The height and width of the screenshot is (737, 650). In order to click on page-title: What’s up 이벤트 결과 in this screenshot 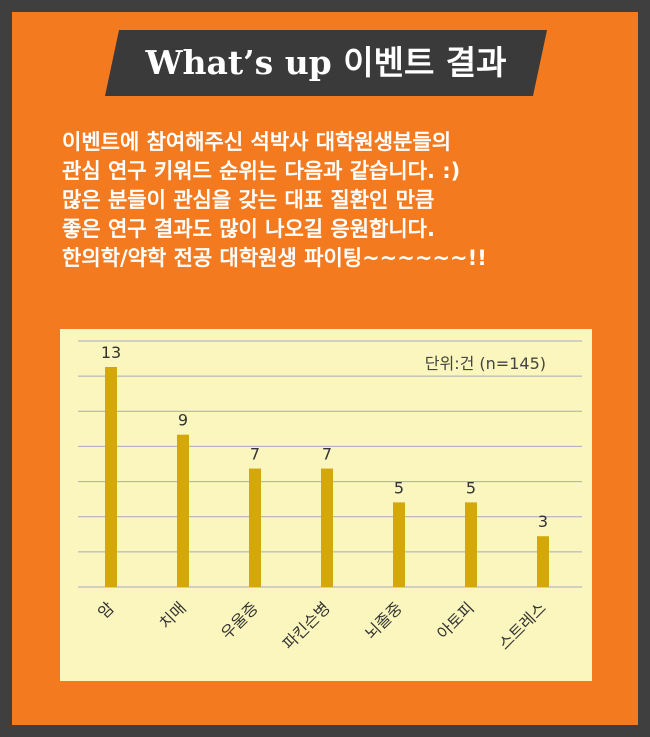, I will do `click(326, 62)`.